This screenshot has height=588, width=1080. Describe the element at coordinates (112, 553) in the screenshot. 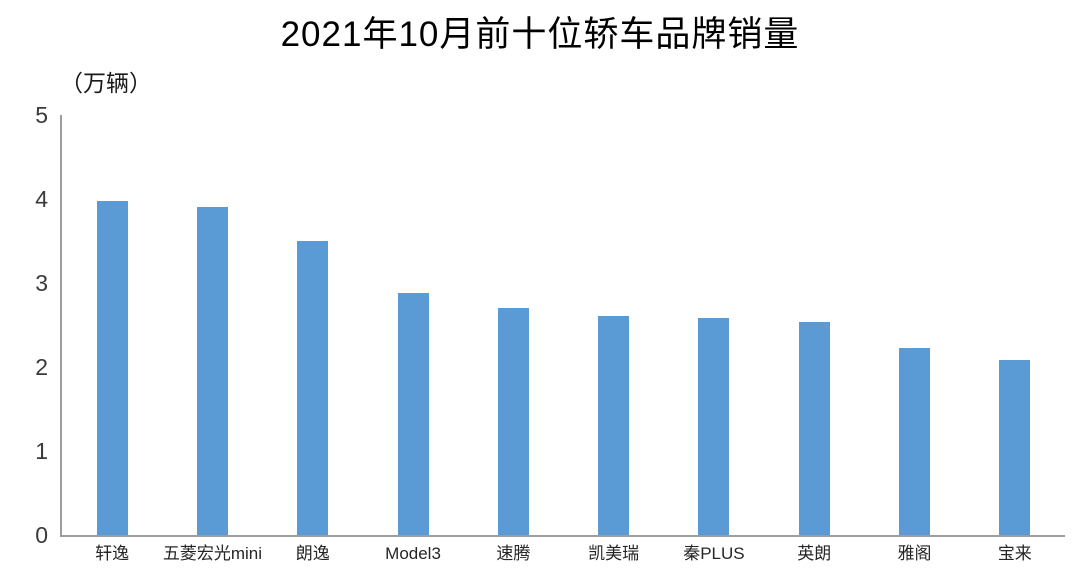

I see `x-tick-label-0: 轩逸` at that location.